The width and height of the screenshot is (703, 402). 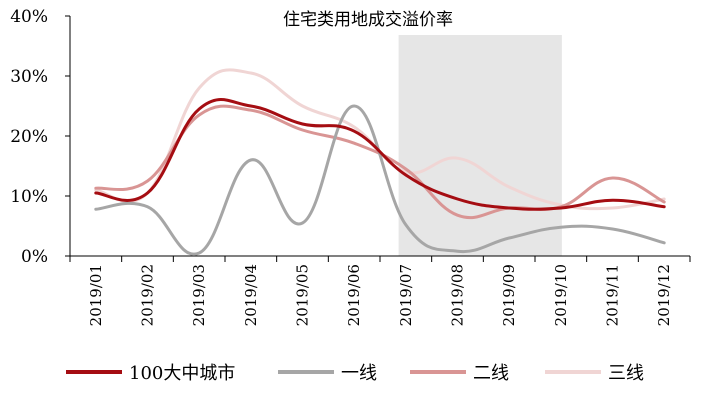 What do you see at coordinates (251, 295) in the screenshot?
I see `x-tick-label: 2019/04` at bounding box center [251, 295].